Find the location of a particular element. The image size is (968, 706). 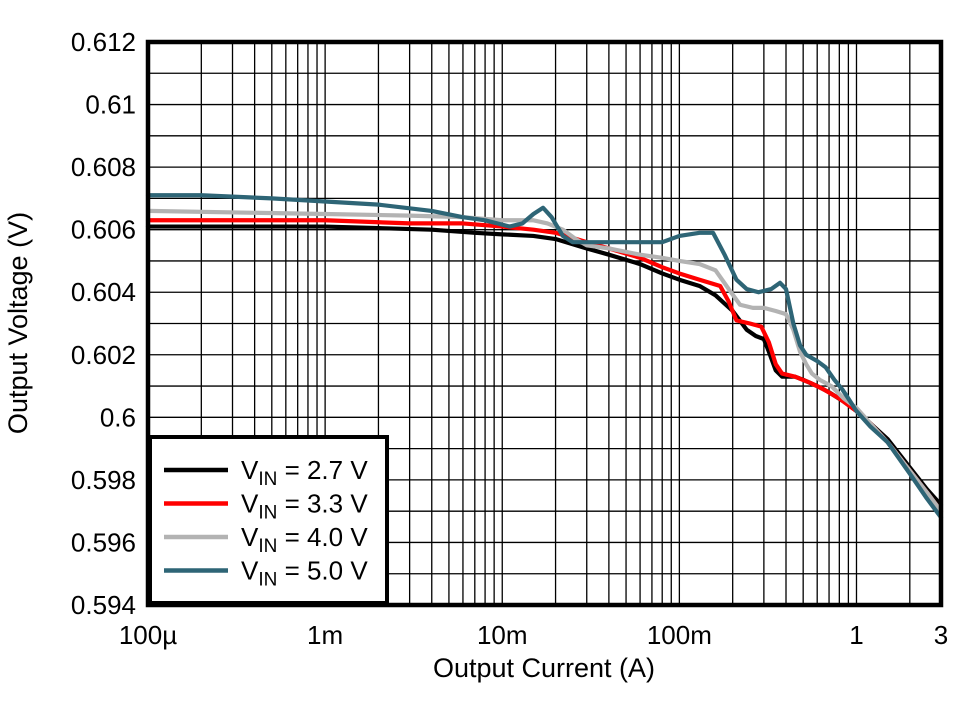

legend-box is located at coordinates (268, 520).